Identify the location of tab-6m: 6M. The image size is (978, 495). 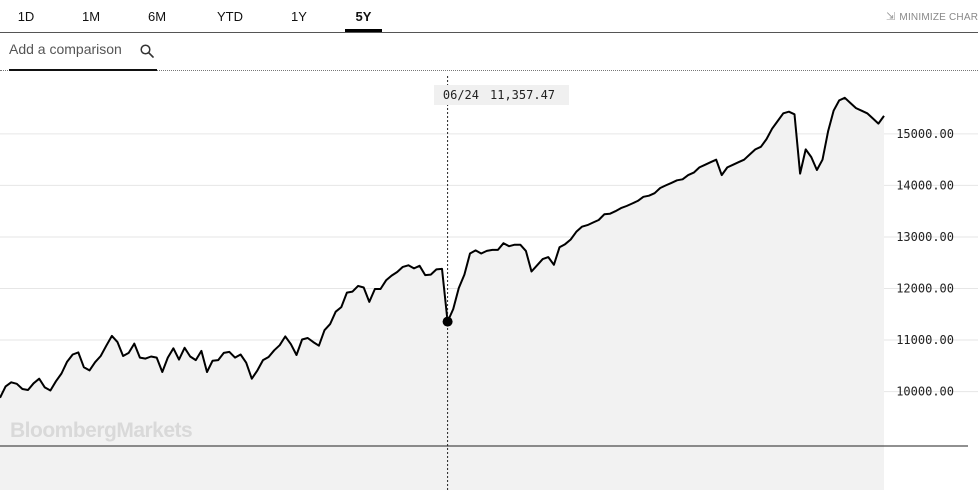
(157, 16).